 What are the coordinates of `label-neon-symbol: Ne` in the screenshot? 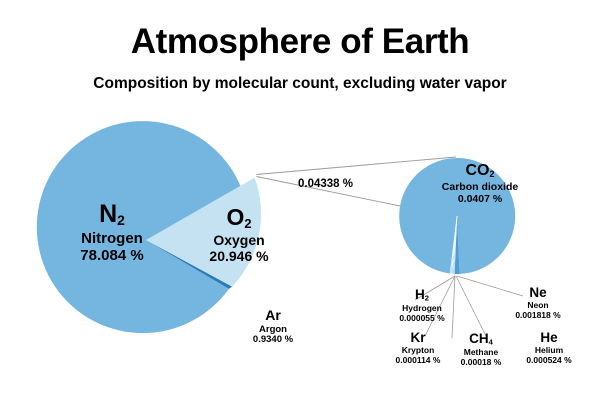 It's located at (538, 292).